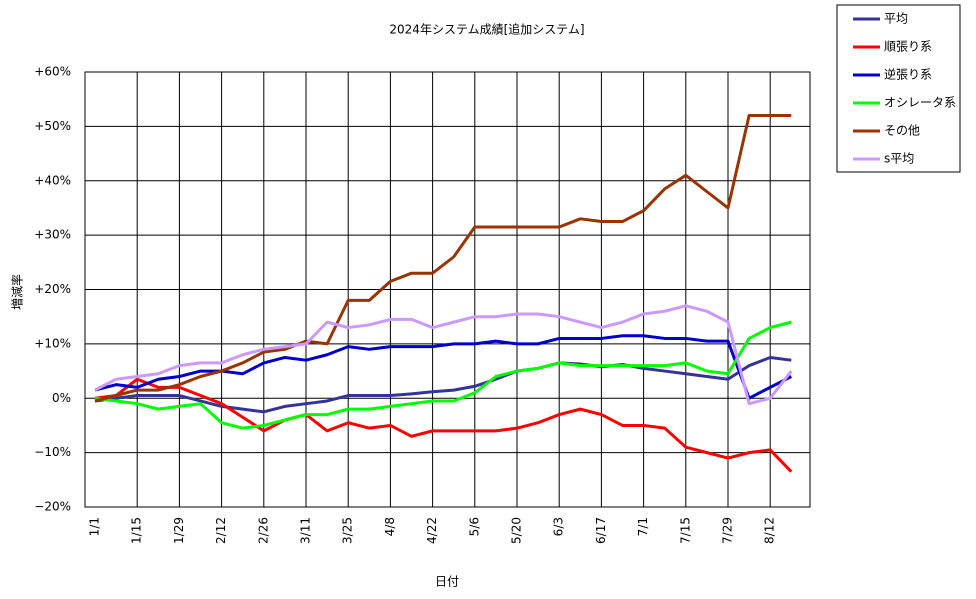  Describe the element at coordinates (52, 126) in the screenshot. I see `y-tick-label: +50%` at that location.